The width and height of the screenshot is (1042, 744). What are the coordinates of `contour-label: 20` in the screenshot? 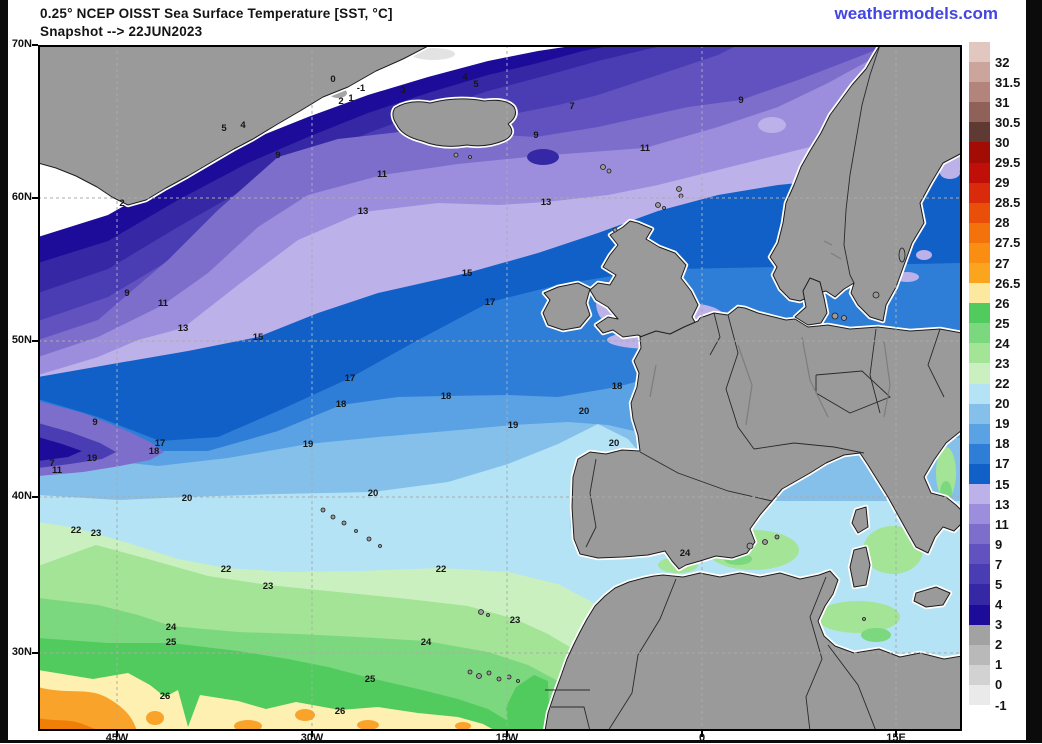 It's located at (187, 498).